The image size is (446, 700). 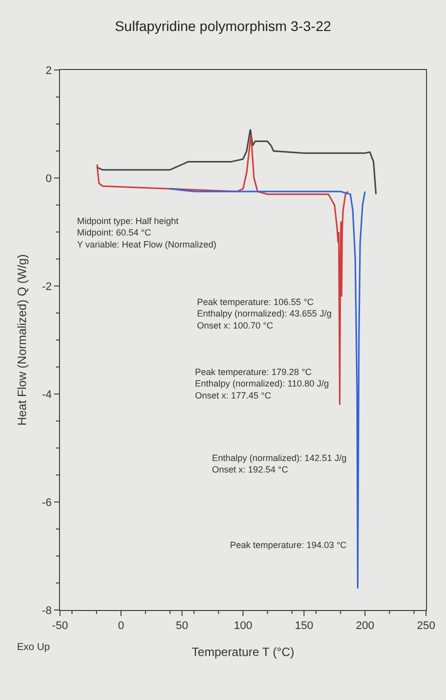 I want to click on text: Exo Up, so click(x=33, y=647).